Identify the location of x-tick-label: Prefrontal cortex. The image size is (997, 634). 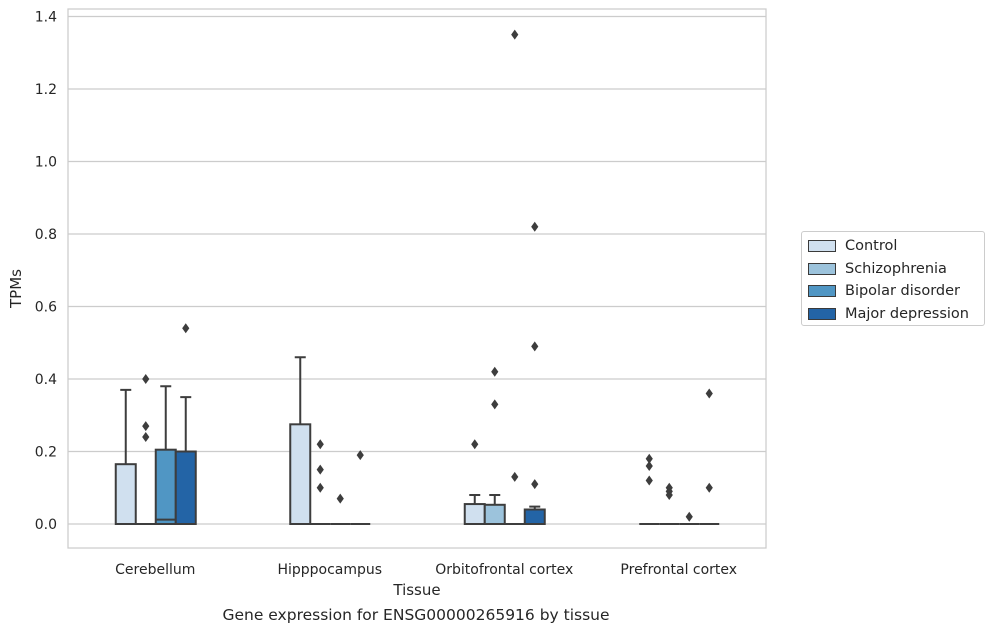
(678, 570).